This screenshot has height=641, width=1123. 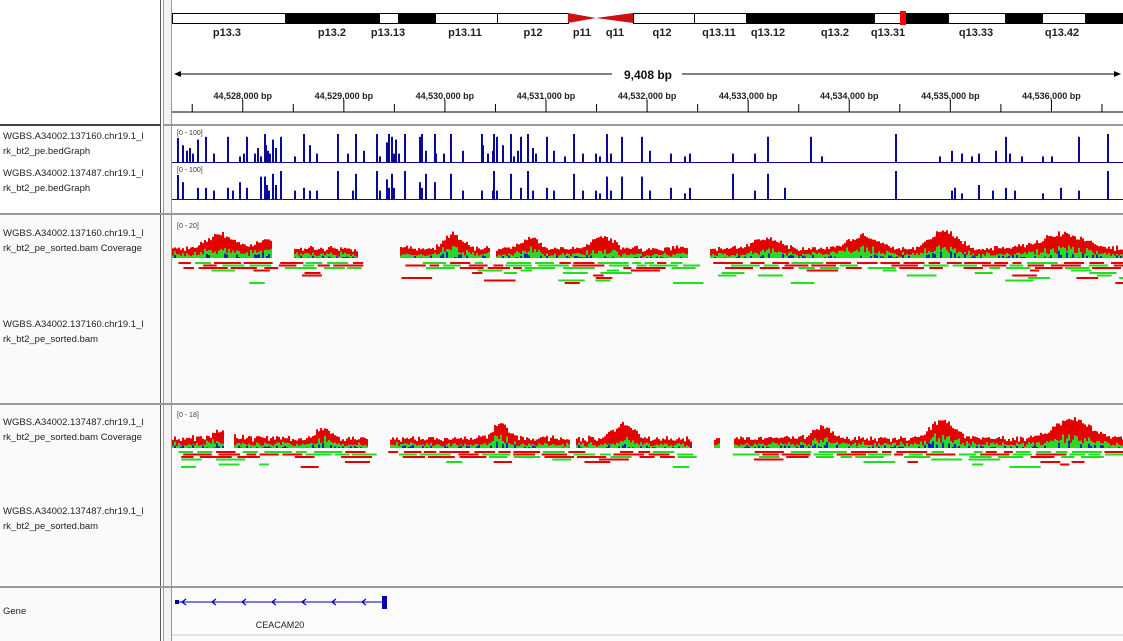 I want to click on methylation-bar, so click(x=405, y=185).